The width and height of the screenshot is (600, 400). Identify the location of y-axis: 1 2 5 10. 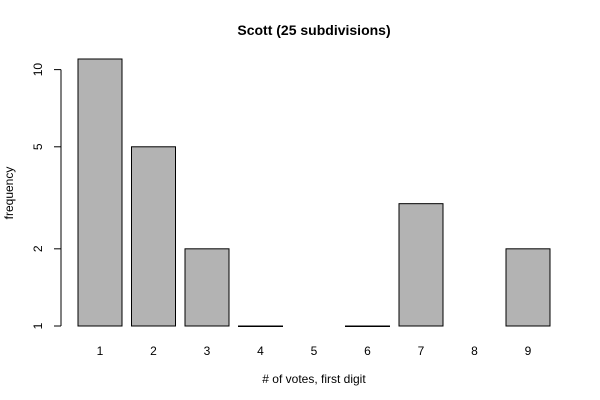
(46, 196).